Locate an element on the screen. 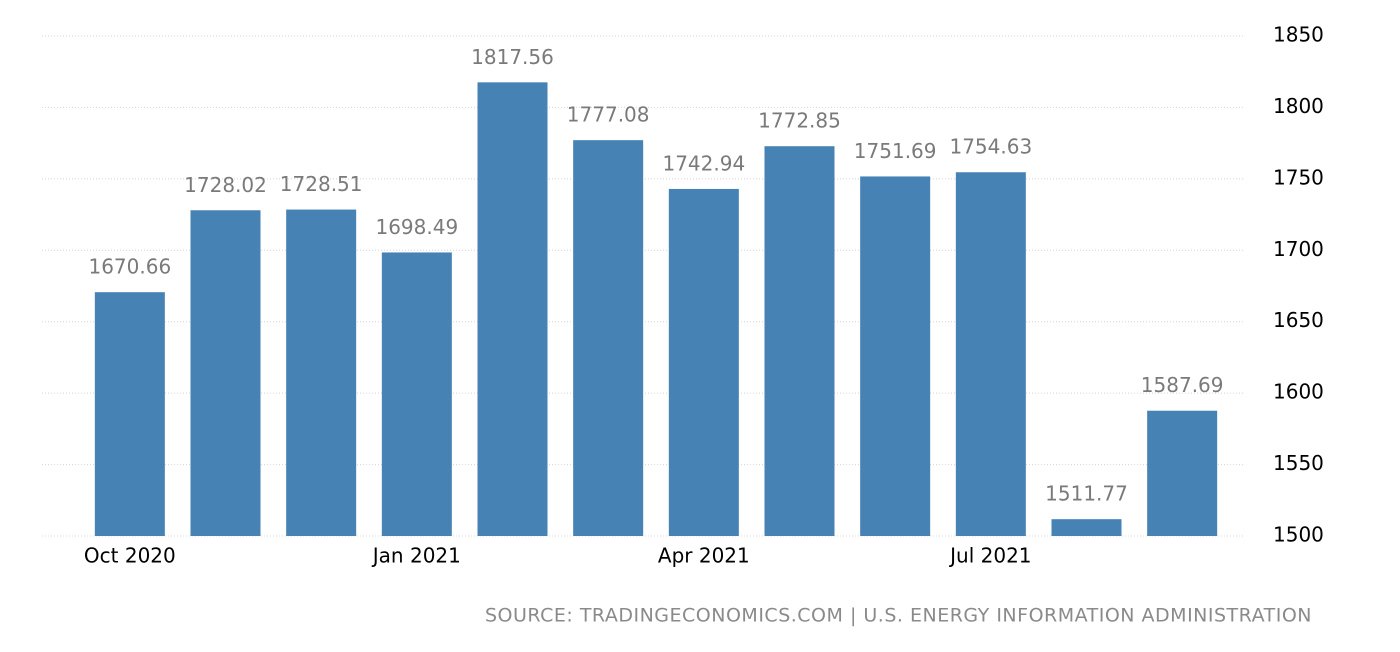 This screenshot has height=652, width=1400. y-tick-label: 1500 is located at coordinates (1298, 535).